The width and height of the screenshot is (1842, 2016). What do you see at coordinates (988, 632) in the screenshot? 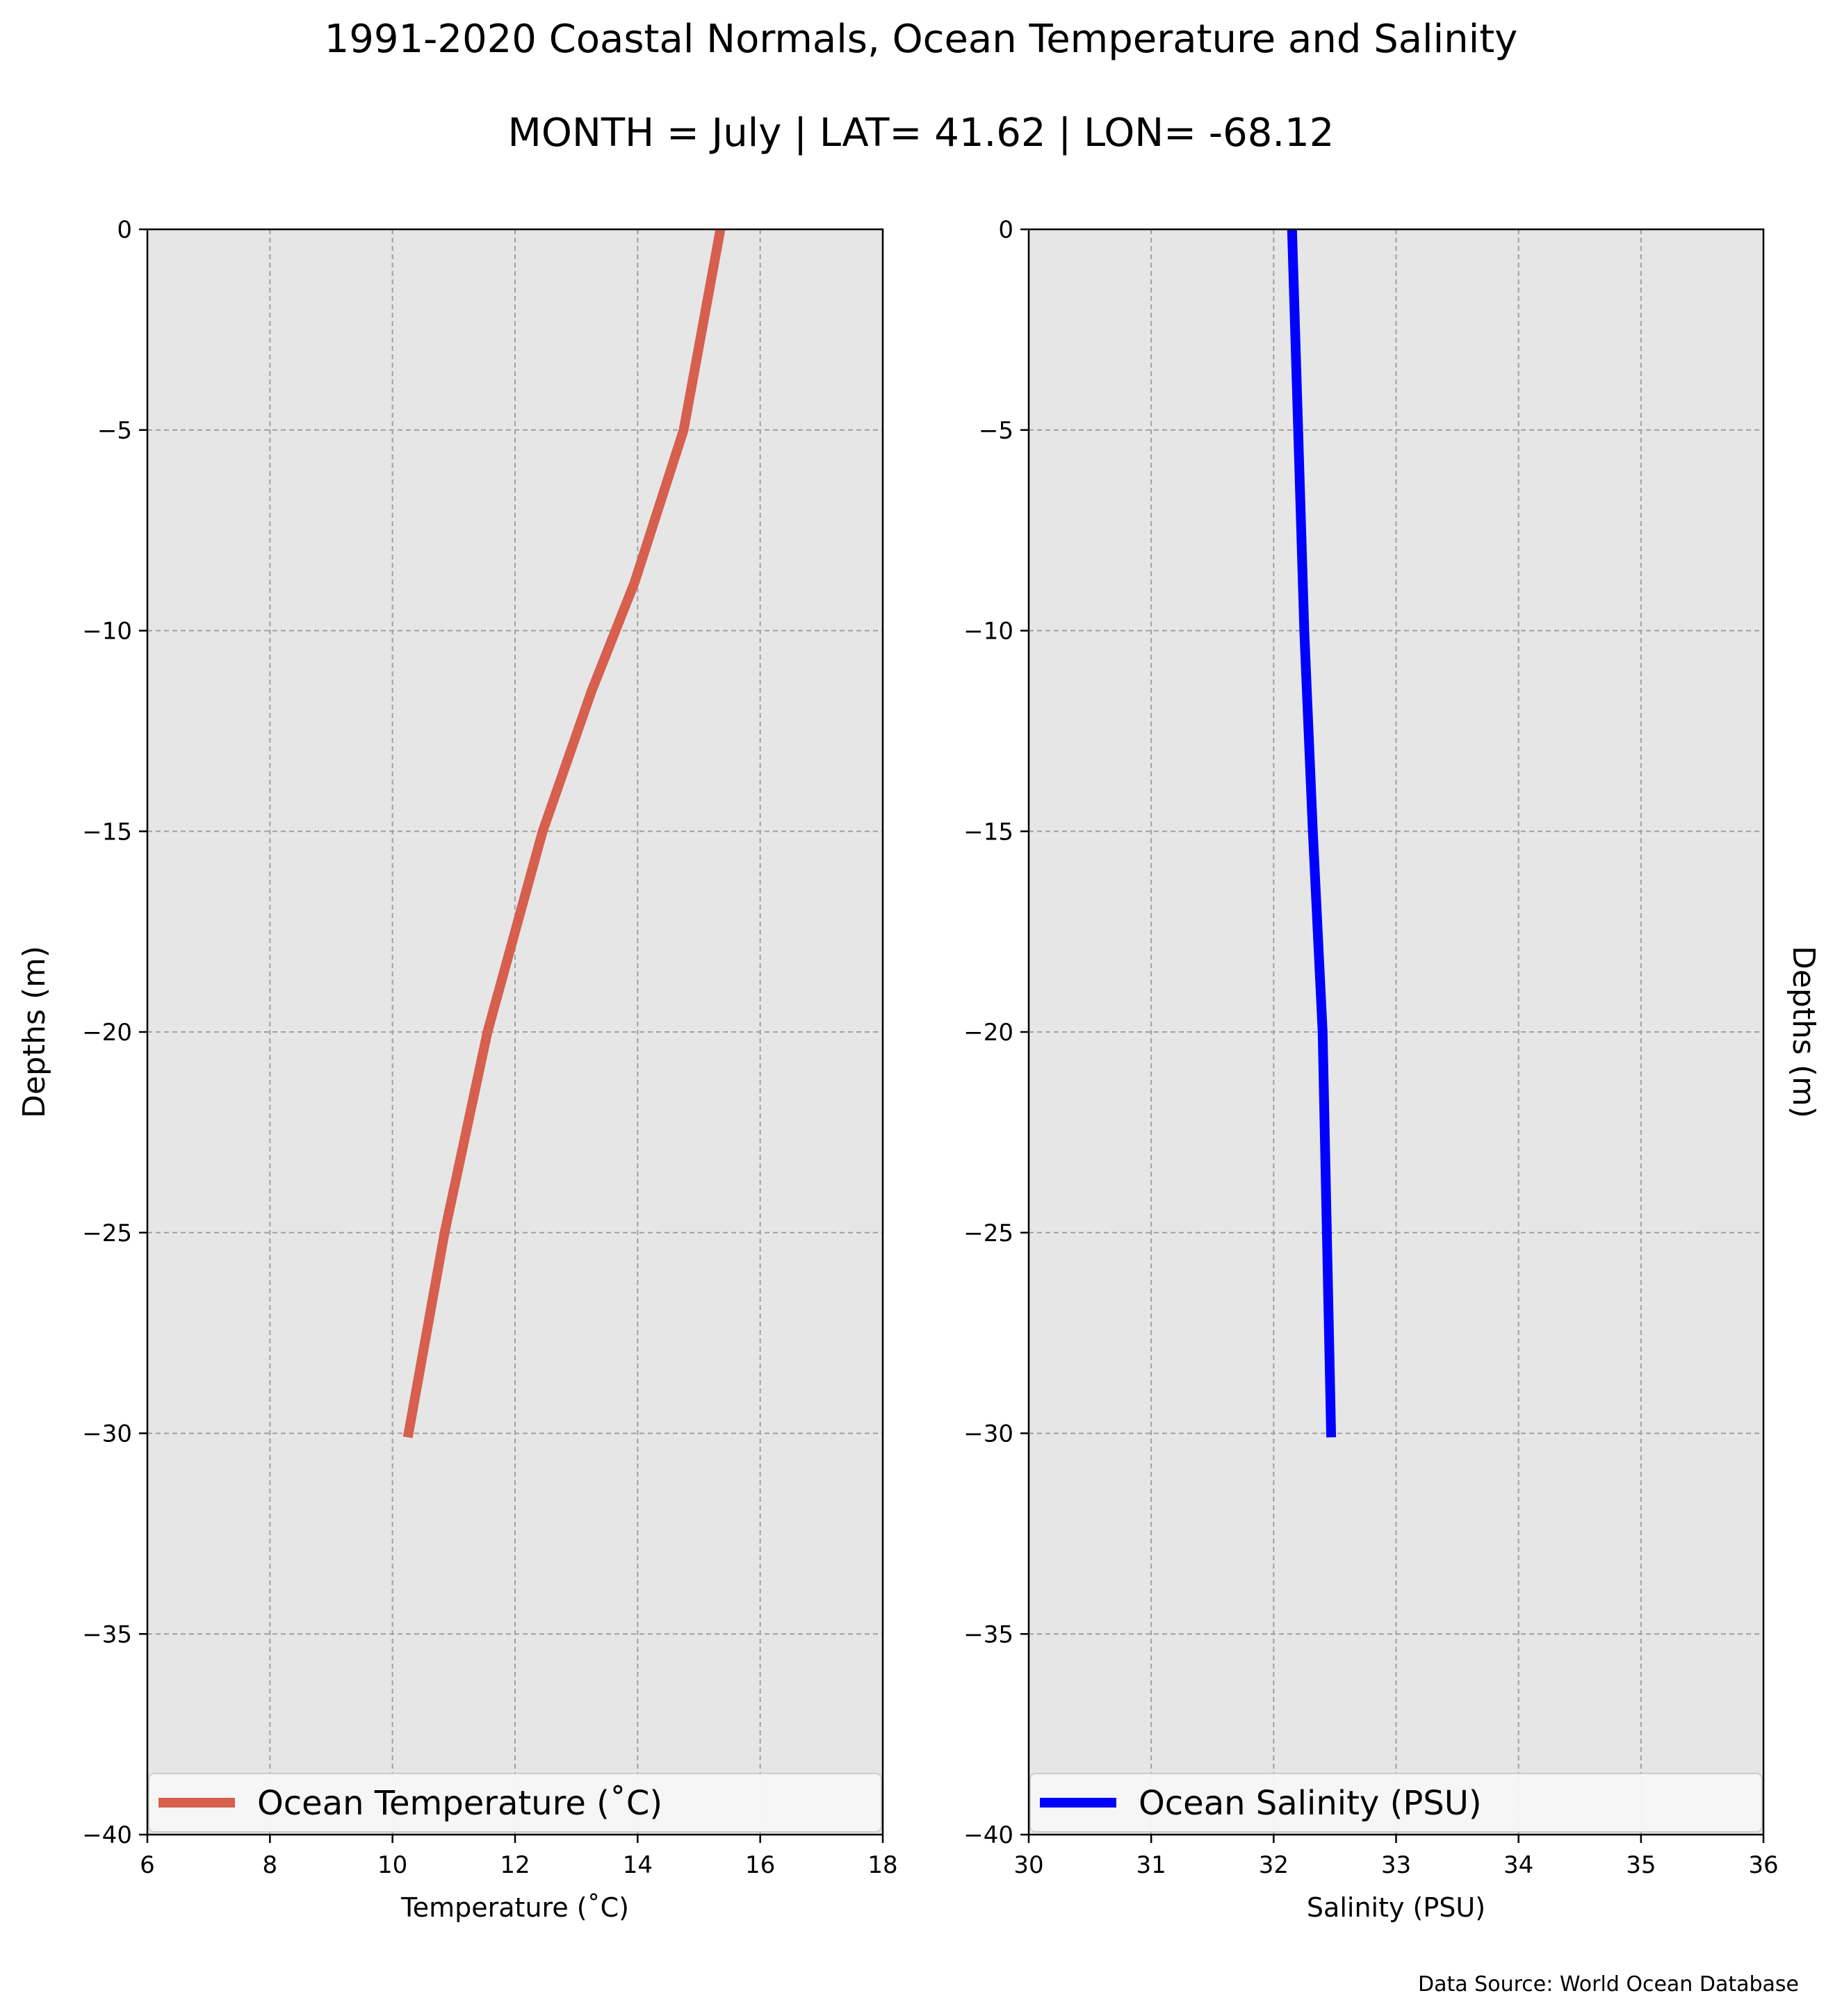
I see `salinity-ytick-label: −10` at bounding box center [988, 632].